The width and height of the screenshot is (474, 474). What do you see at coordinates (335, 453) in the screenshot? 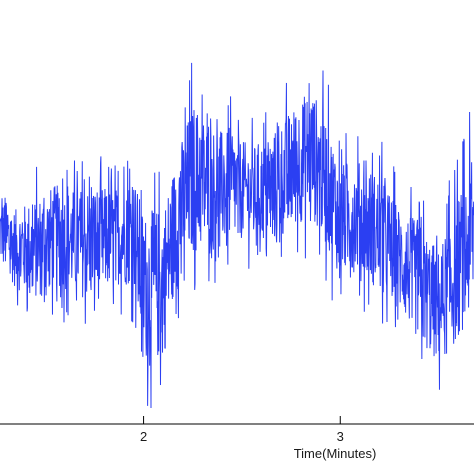
I see `x-axis-label: Time(Minutes)` at bounding box center [335, 453].